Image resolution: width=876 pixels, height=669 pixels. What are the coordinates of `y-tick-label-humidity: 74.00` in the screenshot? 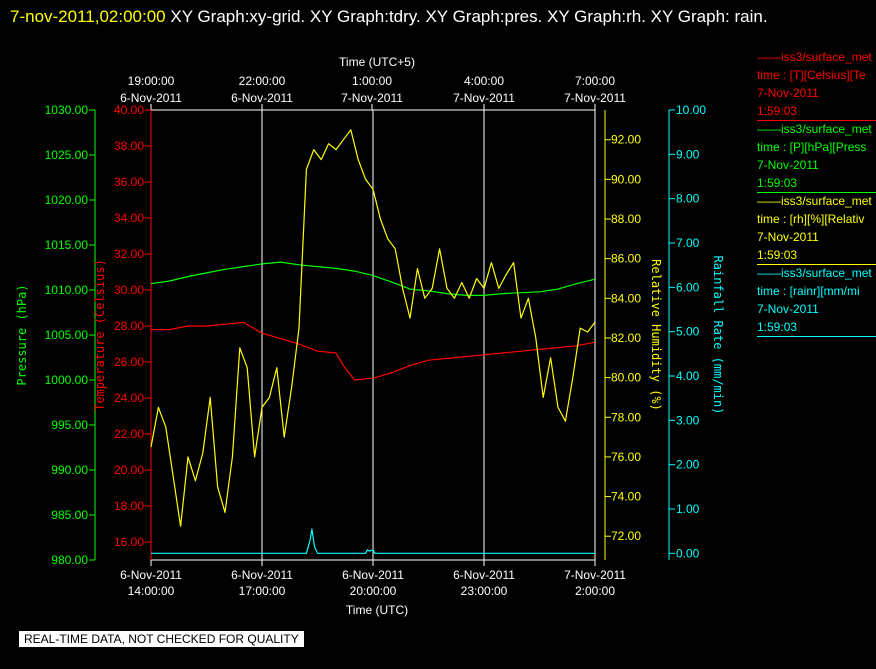 It's located at (626, 497).